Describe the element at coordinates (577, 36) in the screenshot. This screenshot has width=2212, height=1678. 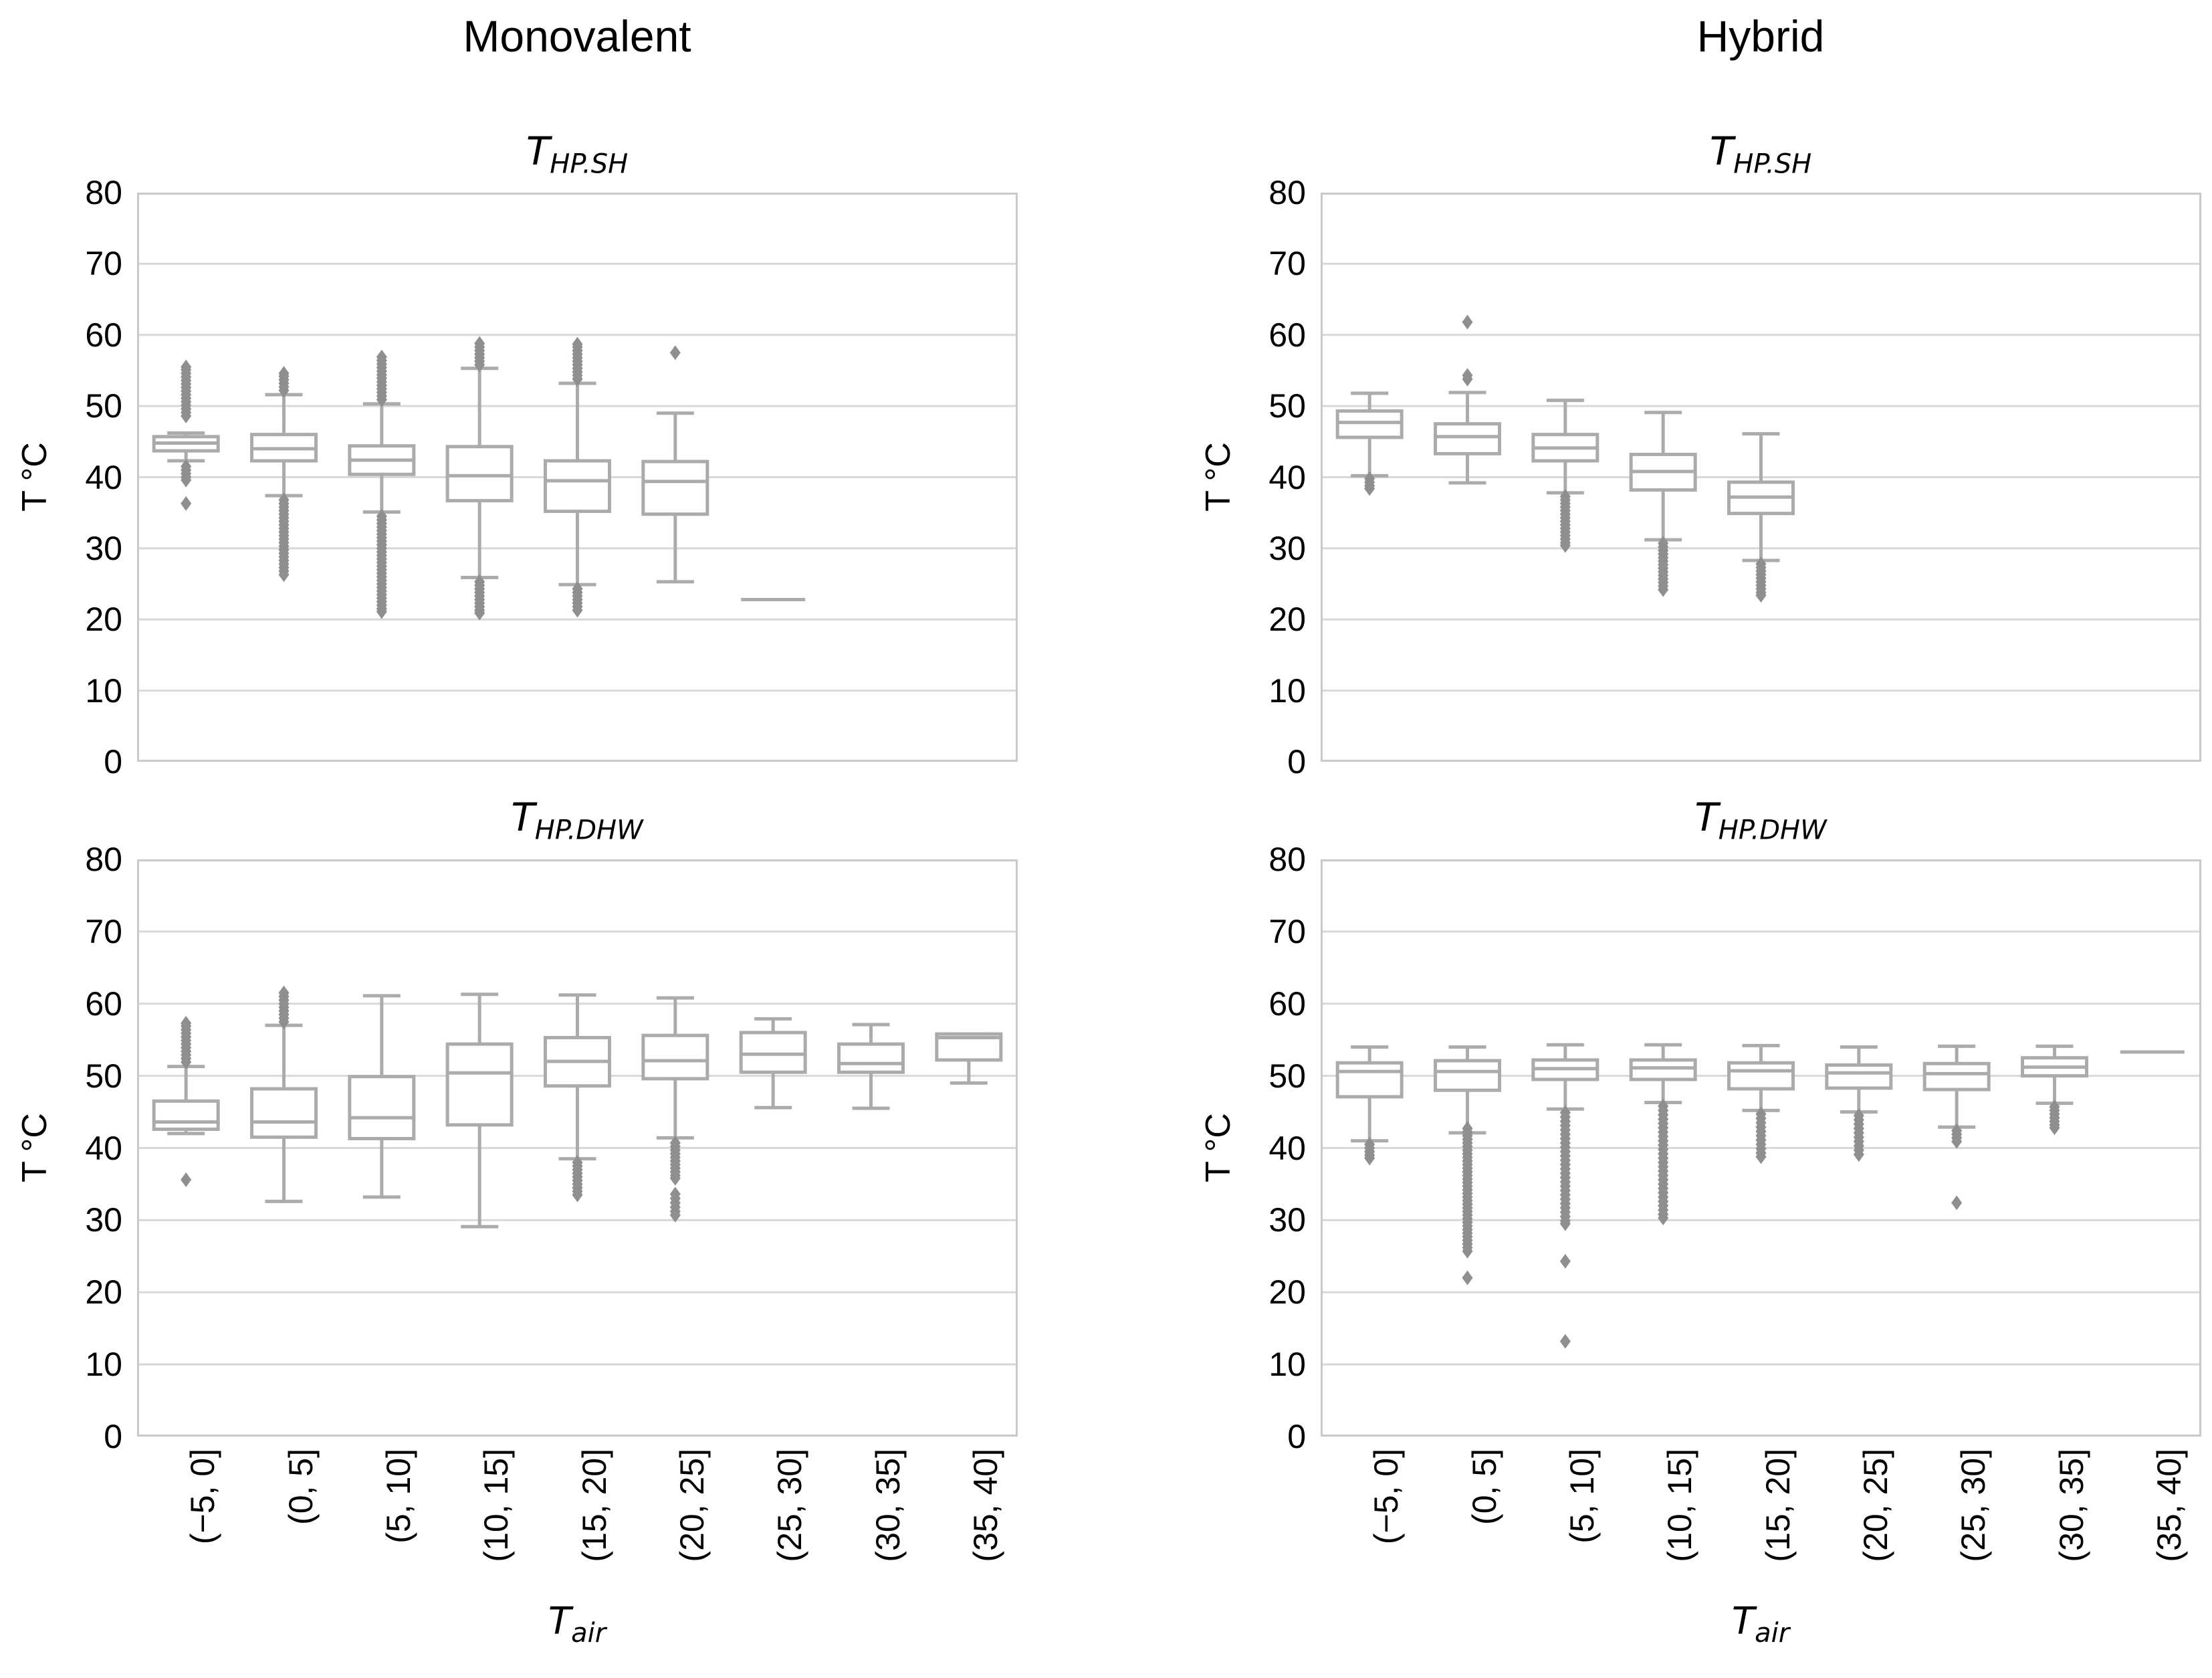
I see `column-header-monovalent: Monovalent` at that location.